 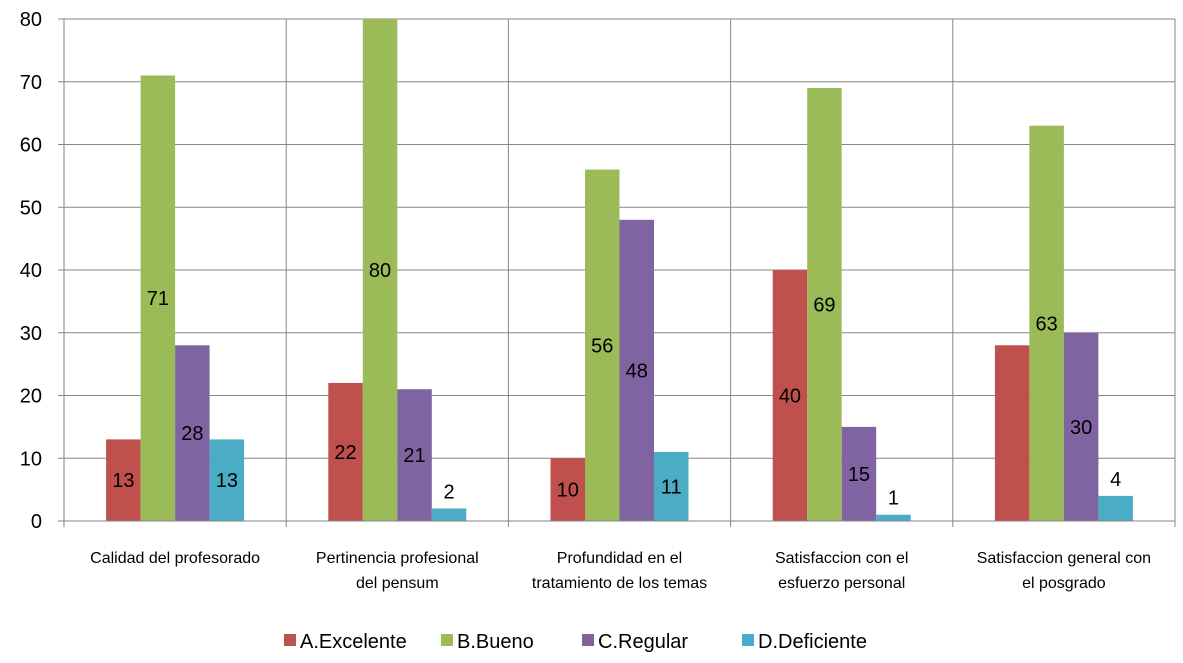 I want to click on bar-C.Regular-3, so click(x=859, y=473).